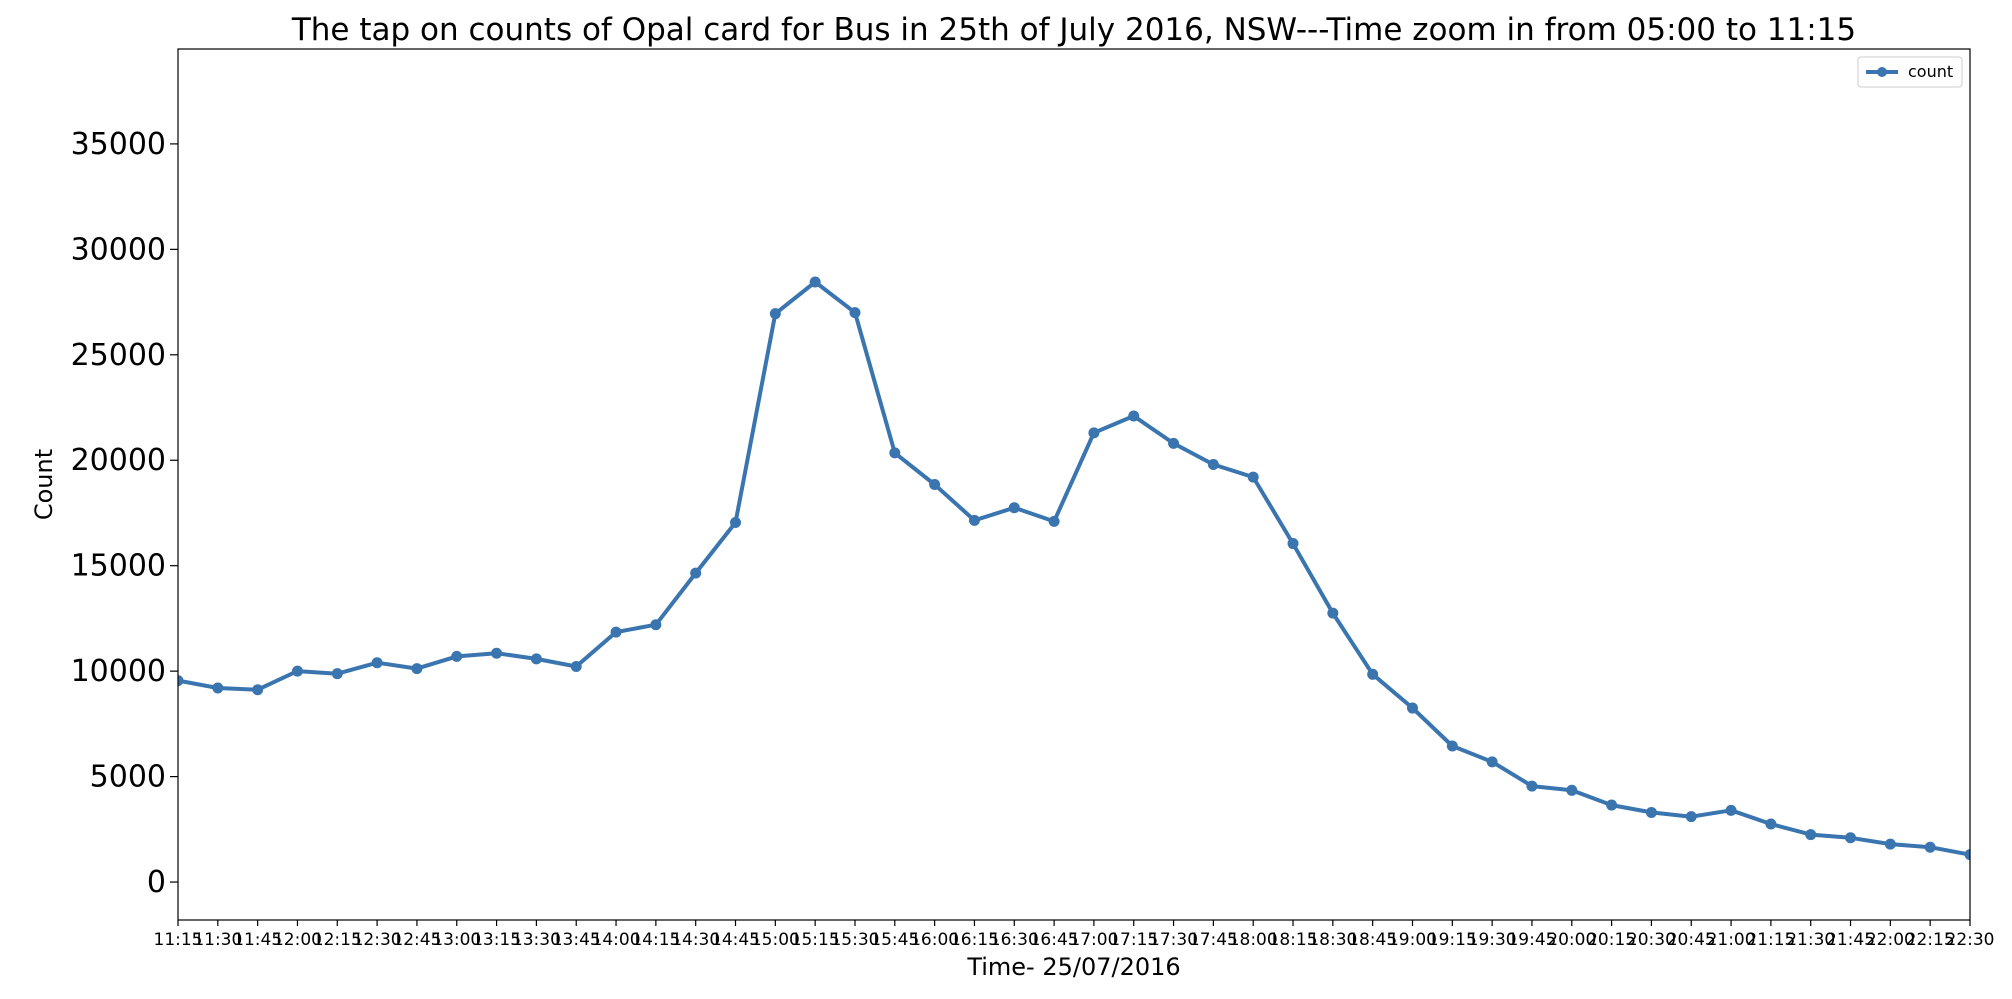 This screenshot has height=999, width=2012. Describe the element at coordinates (576, 940) in the screenshot. I see `x-tick-label: 13:45` at that location.